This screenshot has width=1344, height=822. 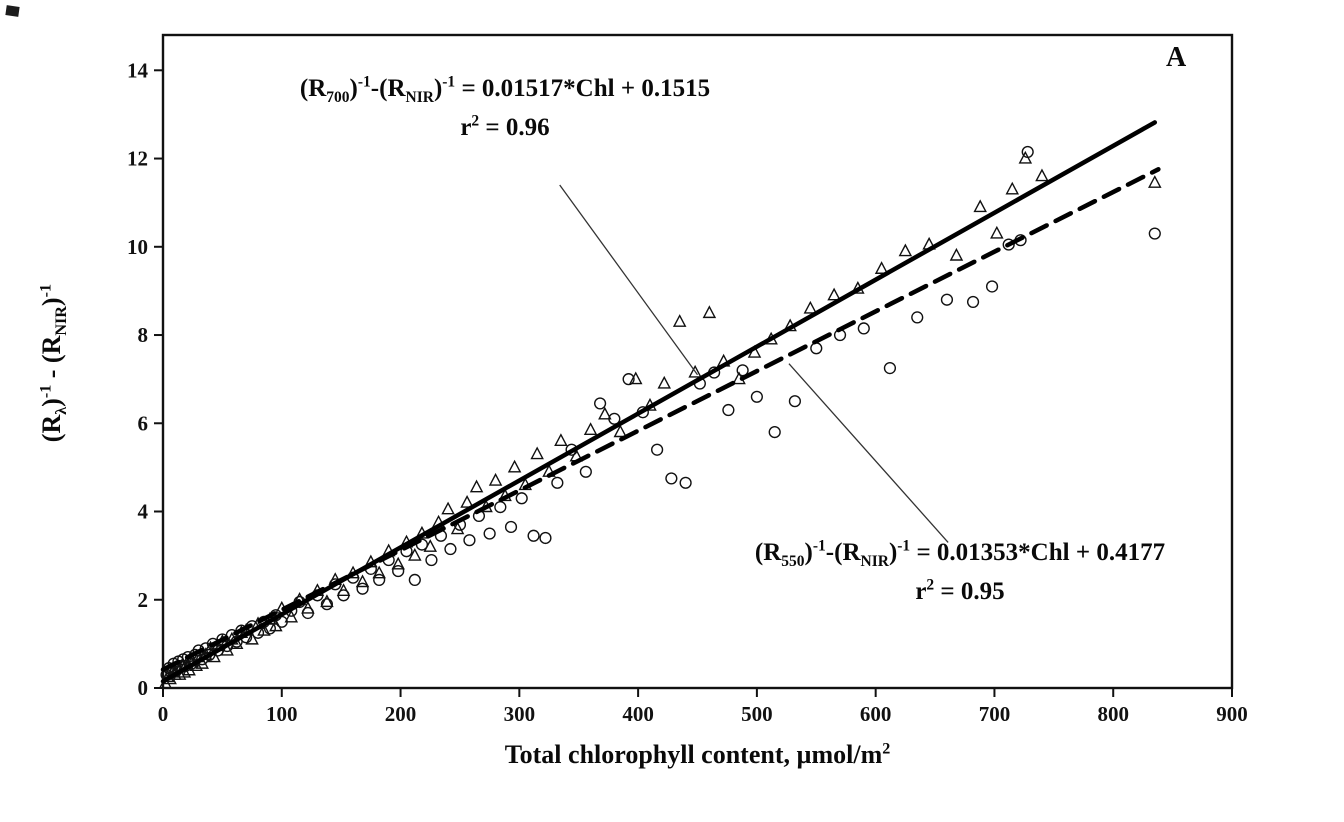 I want to click on r-squared-r700: r2 = 0.96, so click(x=505, y=127).